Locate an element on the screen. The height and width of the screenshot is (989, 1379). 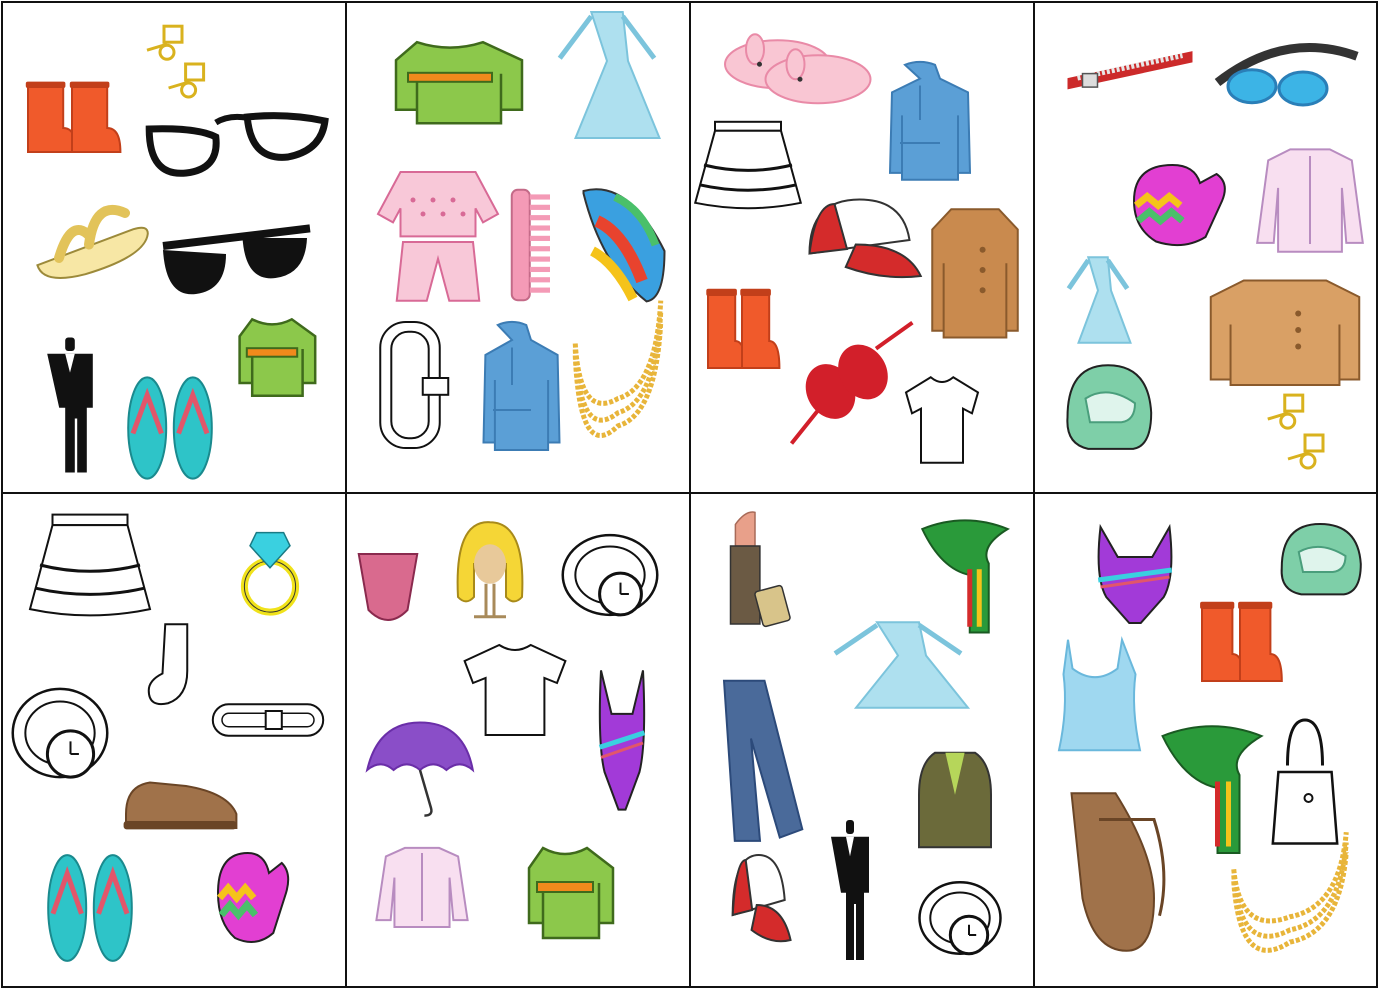
card-6-sweater-picture is located at coordinates (571, 893).